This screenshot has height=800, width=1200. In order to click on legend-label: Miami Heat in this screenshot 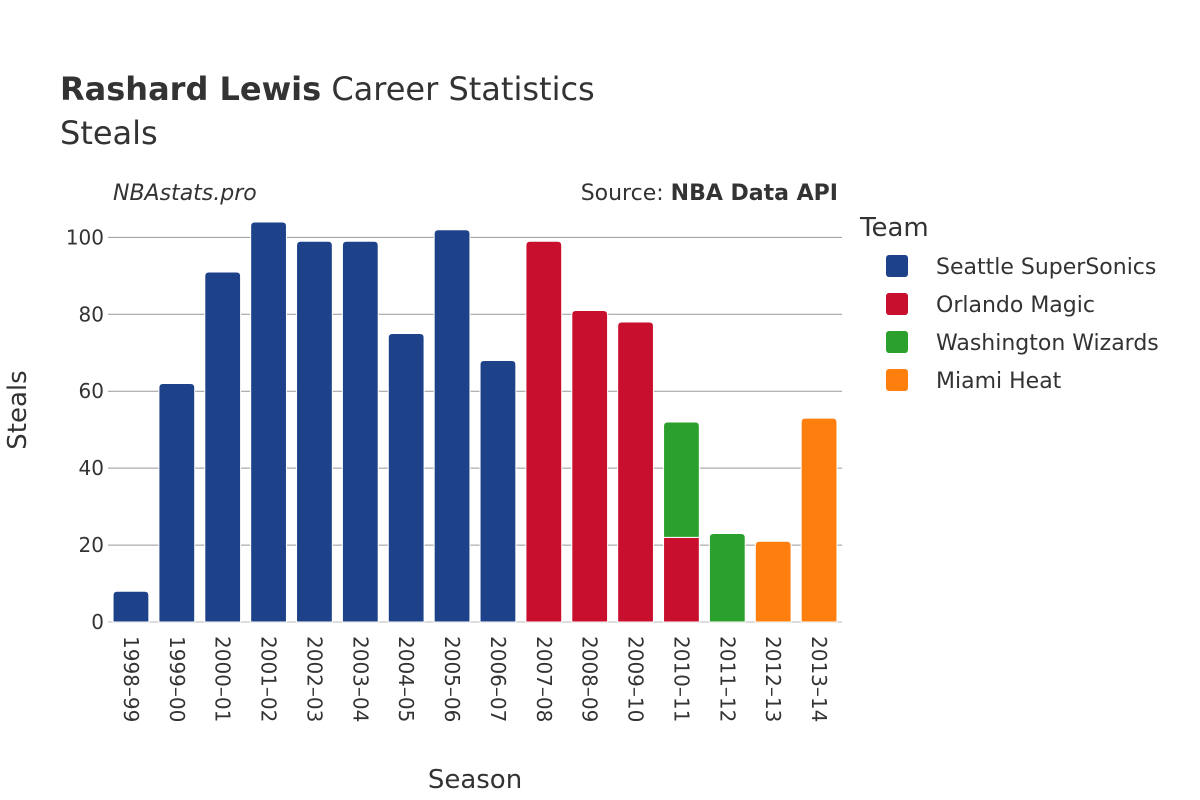, I will do `click(999, 381)`.